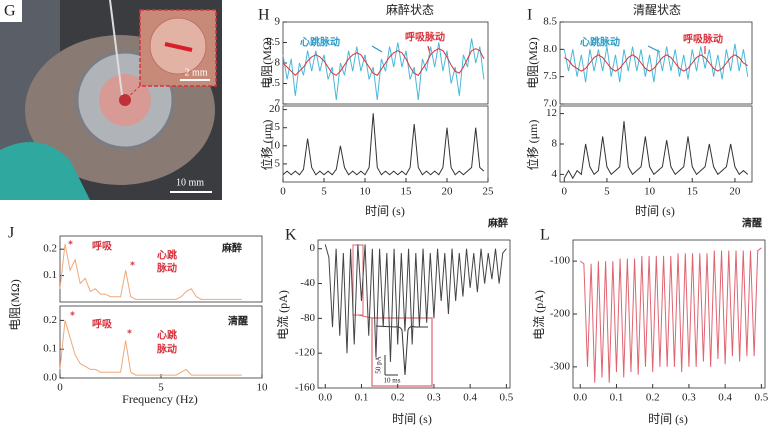  I want to click on y-tick-label: 10, so click(275, 145).